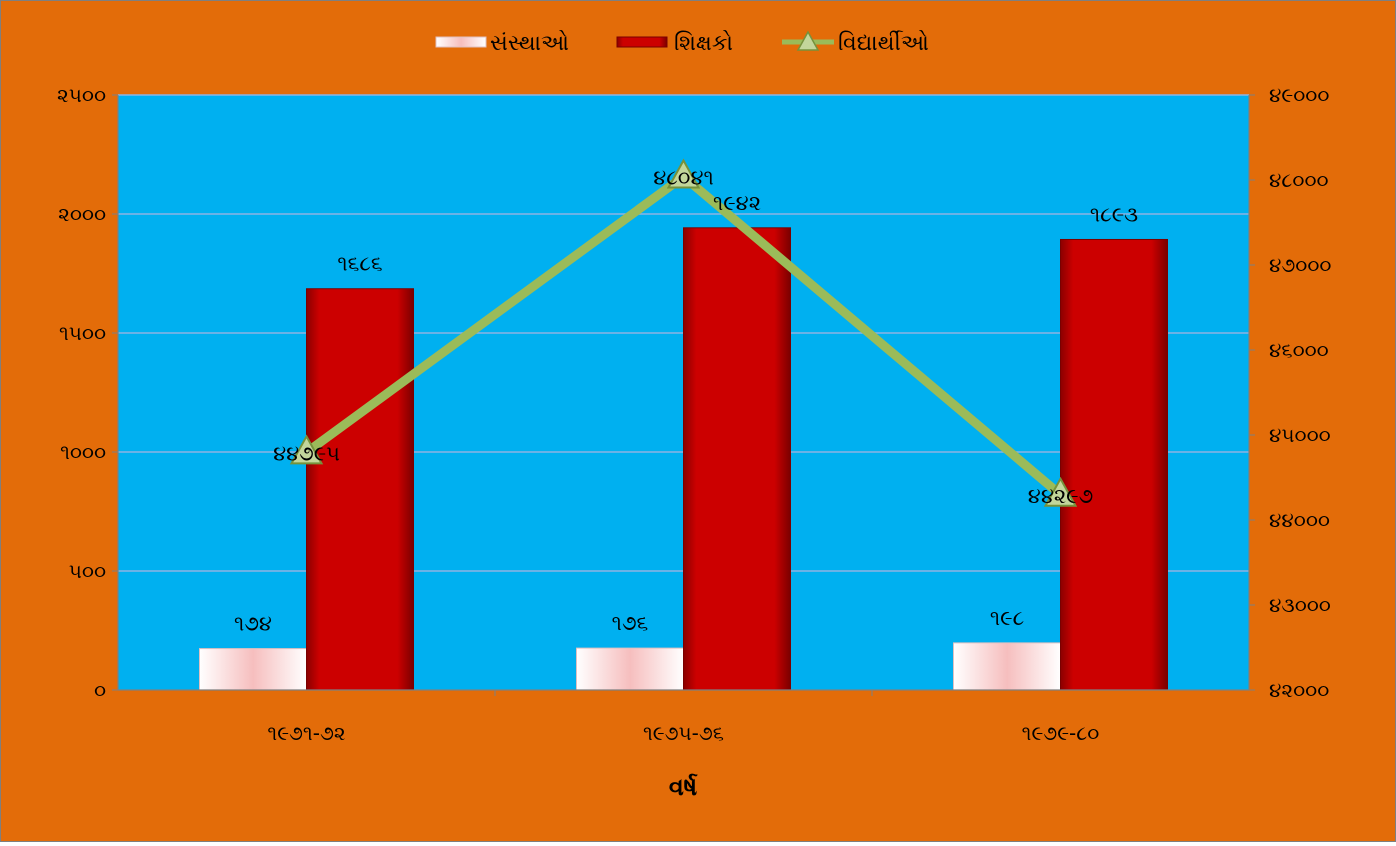 The width and height of the screenshot is (1396, 846). Describe the element at coordinates (883, 43) in the screenshot. I see `legend-label-2: વિદ્યાર્થીઓ` at that location.